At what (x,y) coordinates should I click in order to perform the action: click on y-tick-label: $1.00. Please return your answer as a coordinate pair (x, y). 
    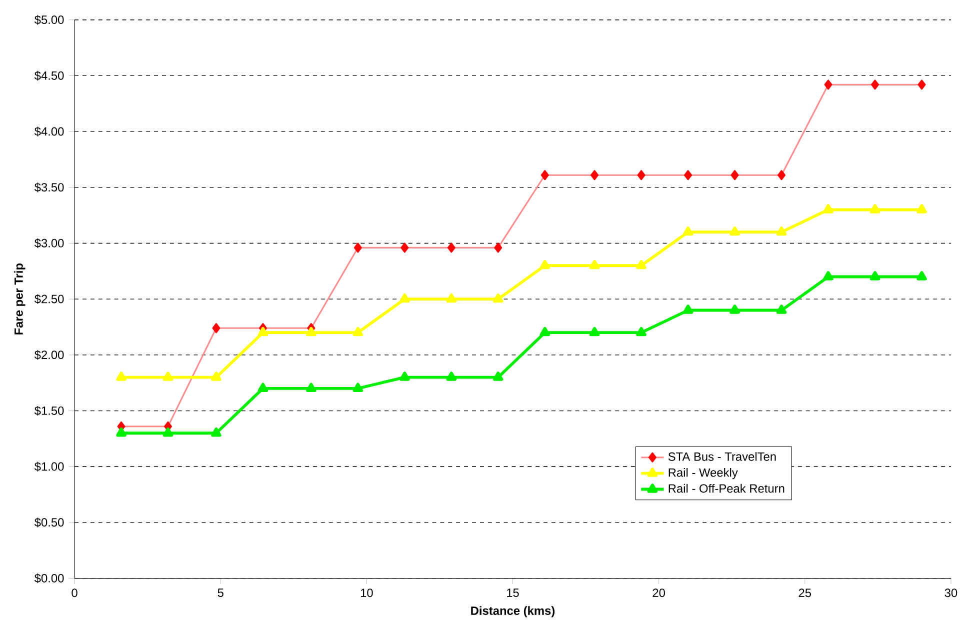
    Looking at the image, I should click on (49, 467).